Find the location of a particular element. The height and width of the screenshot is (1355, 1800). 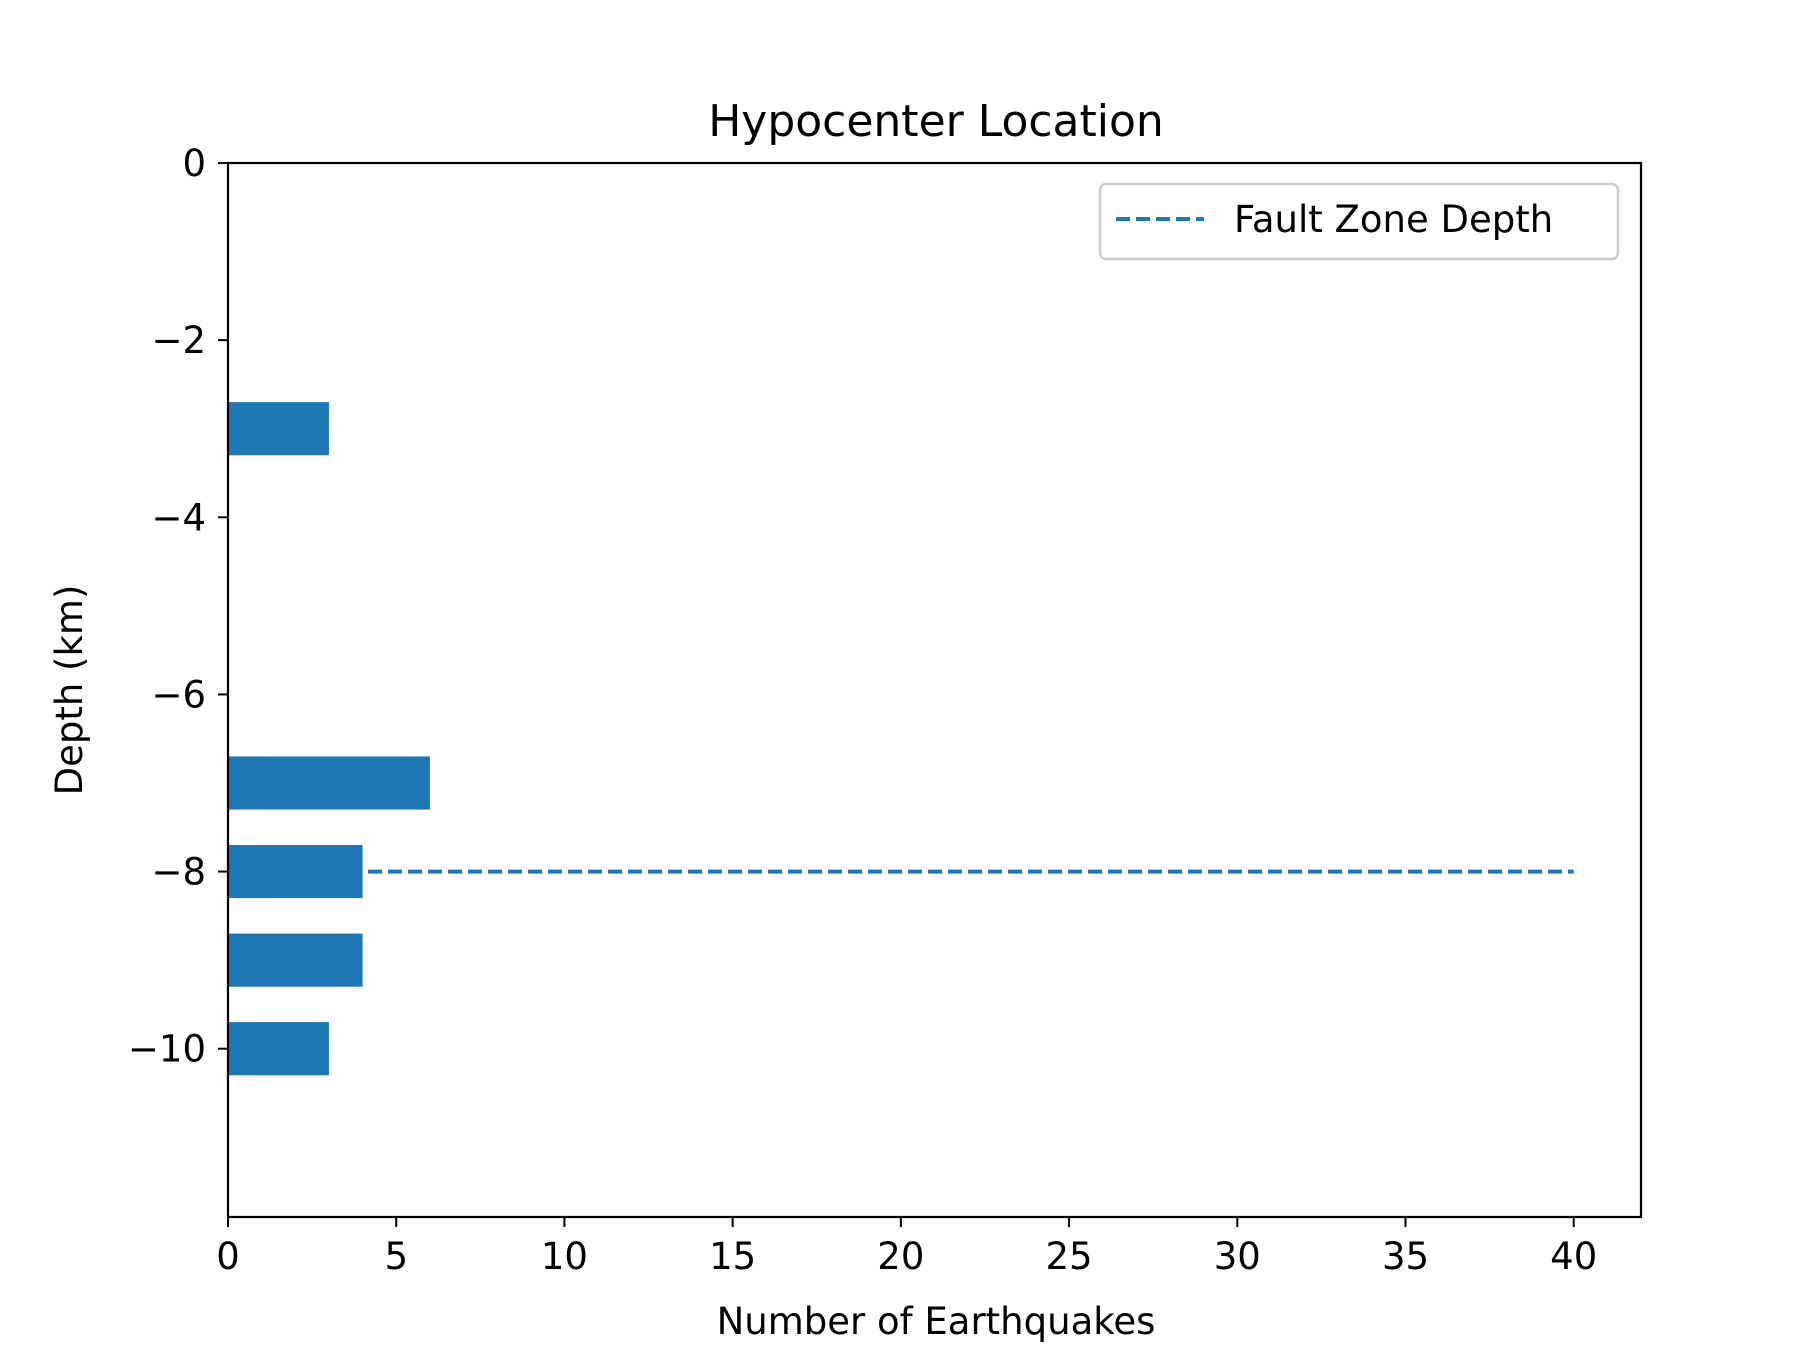

chart-title: Hypocenter Location is located at coordinates (936, 121).